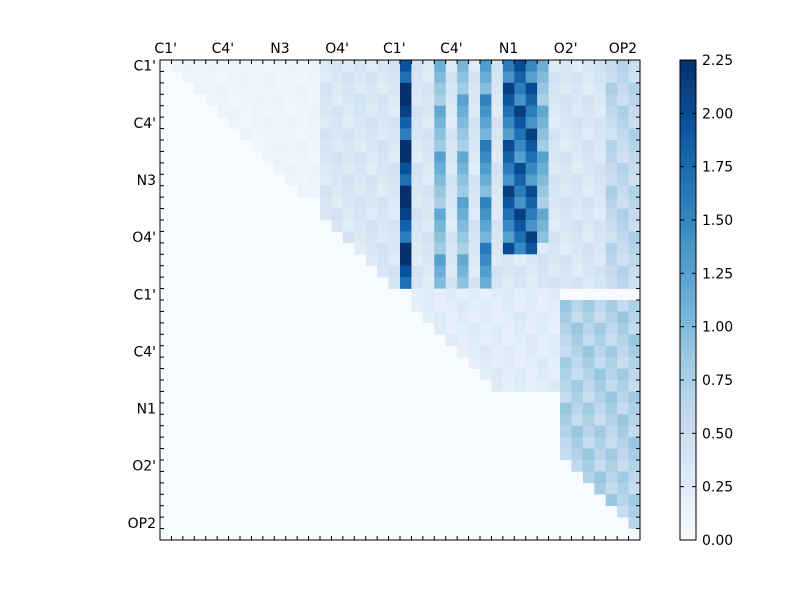  Describe the element at coordinates (717, 221) in the screenshot. I see `colorbar-tick-label: 1.50` at that location.